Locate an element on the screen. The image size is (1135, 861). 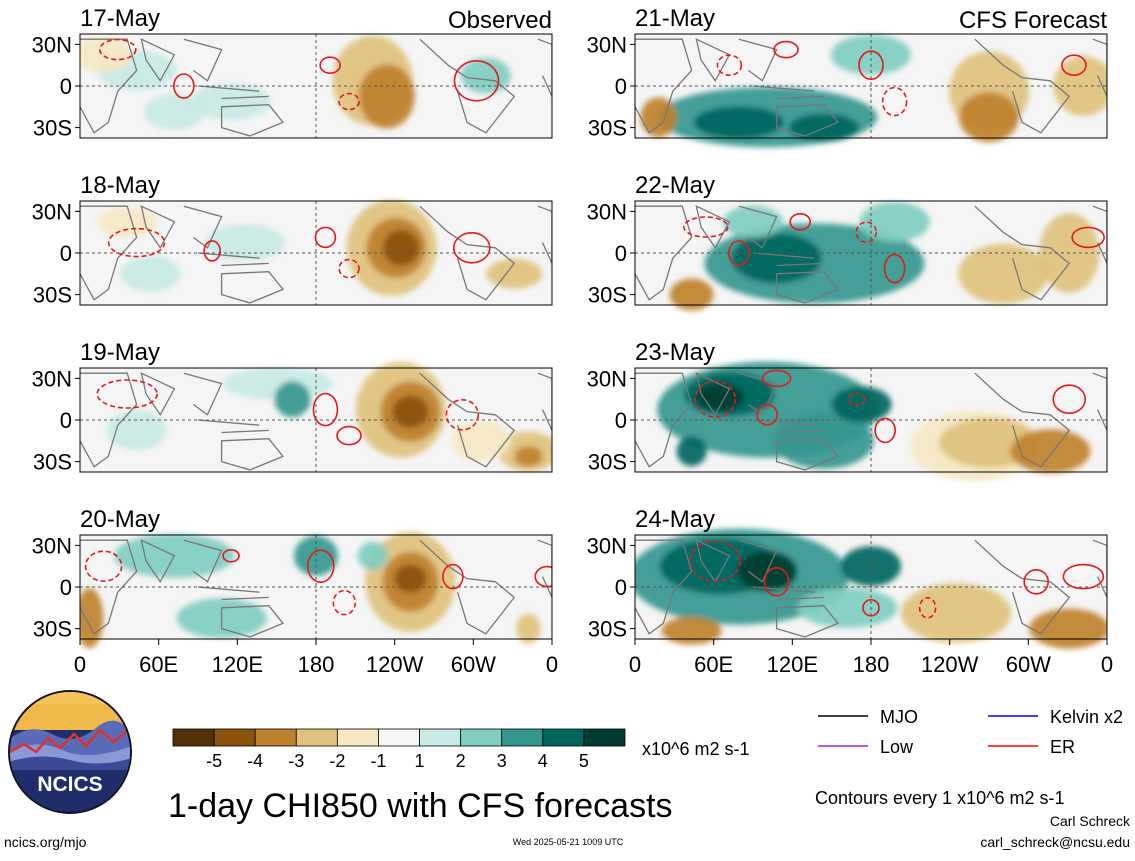
colorbar-tick-label: 1 is located at coordinates (420, 761).